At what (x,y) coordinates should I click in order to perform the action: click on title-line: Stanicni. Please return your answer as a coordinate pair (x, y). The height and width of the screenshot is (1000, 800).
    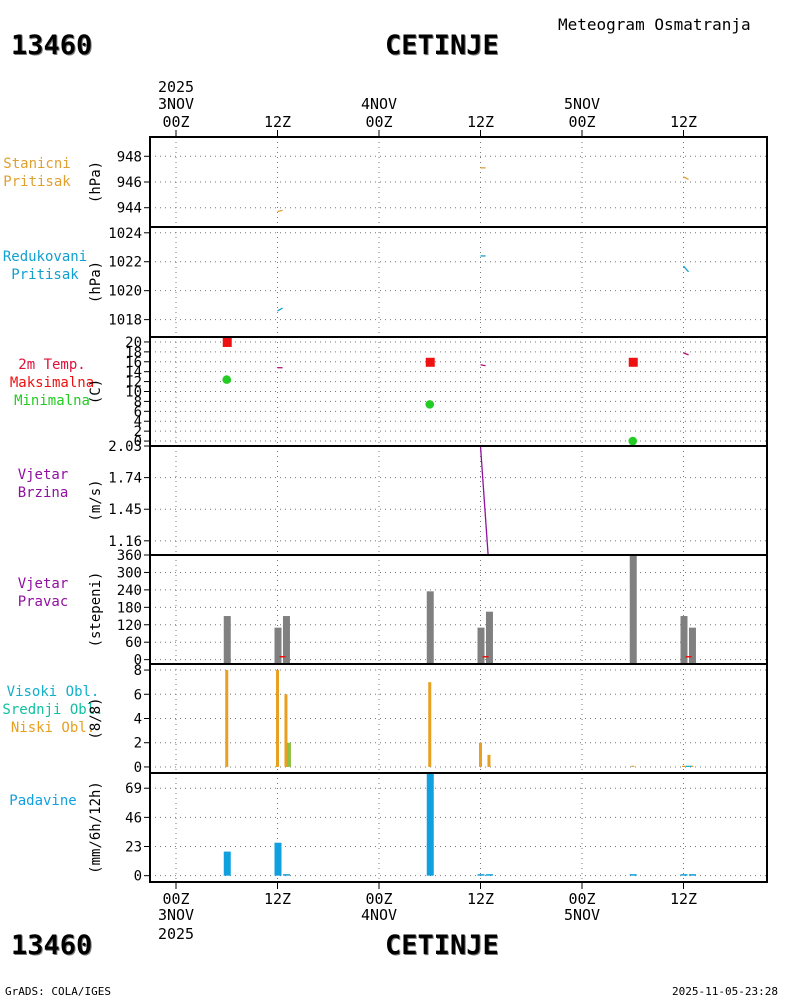
    Looking at the image, I should click on (37, 164).